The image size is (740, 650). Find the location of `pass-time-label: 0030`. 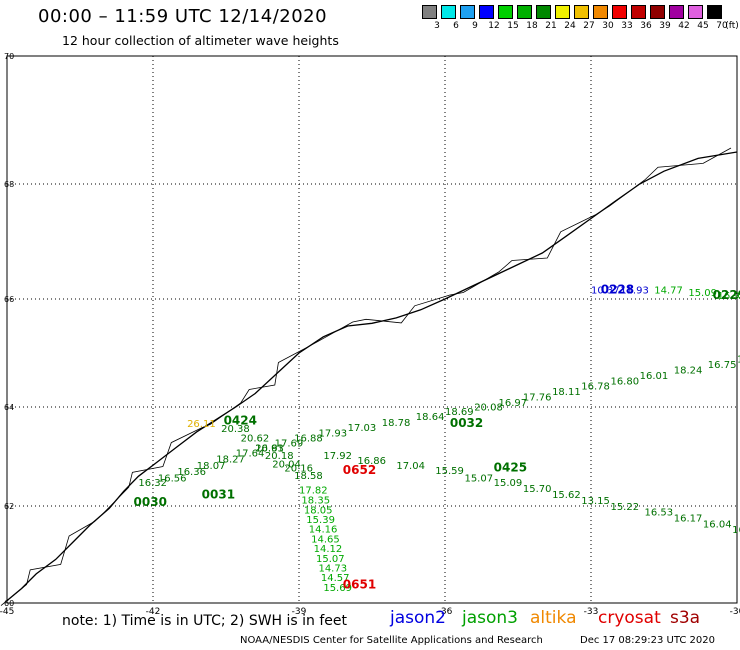

pass-time-label: 0030 is located at coordinates (150, 502).